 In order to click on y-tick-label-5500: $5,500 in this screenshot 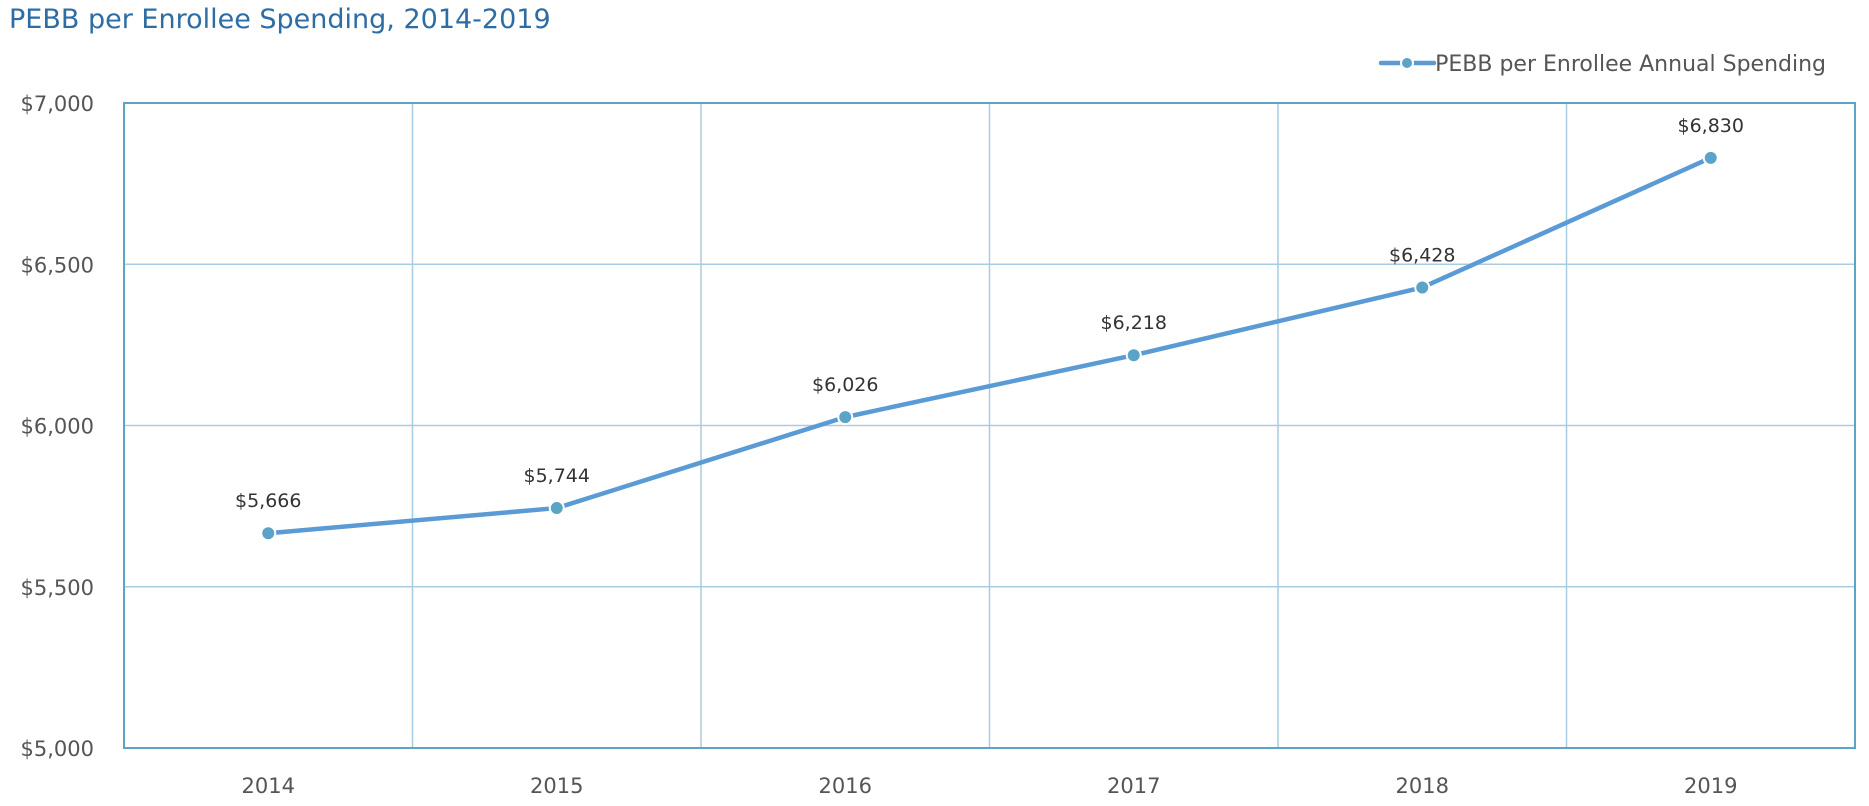, I will do `click(57, 588)`.